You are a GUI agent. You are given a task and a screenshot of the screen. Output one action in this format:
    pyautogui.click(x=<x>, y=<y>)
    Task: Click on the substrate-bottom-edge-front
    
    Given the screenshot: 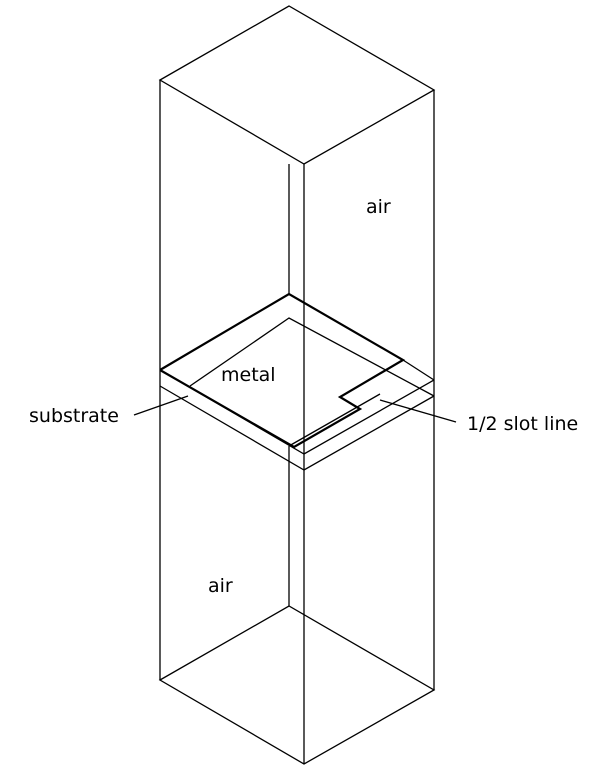 What is the action you would take?
    pyautogui.click(x=297, y=428)
    